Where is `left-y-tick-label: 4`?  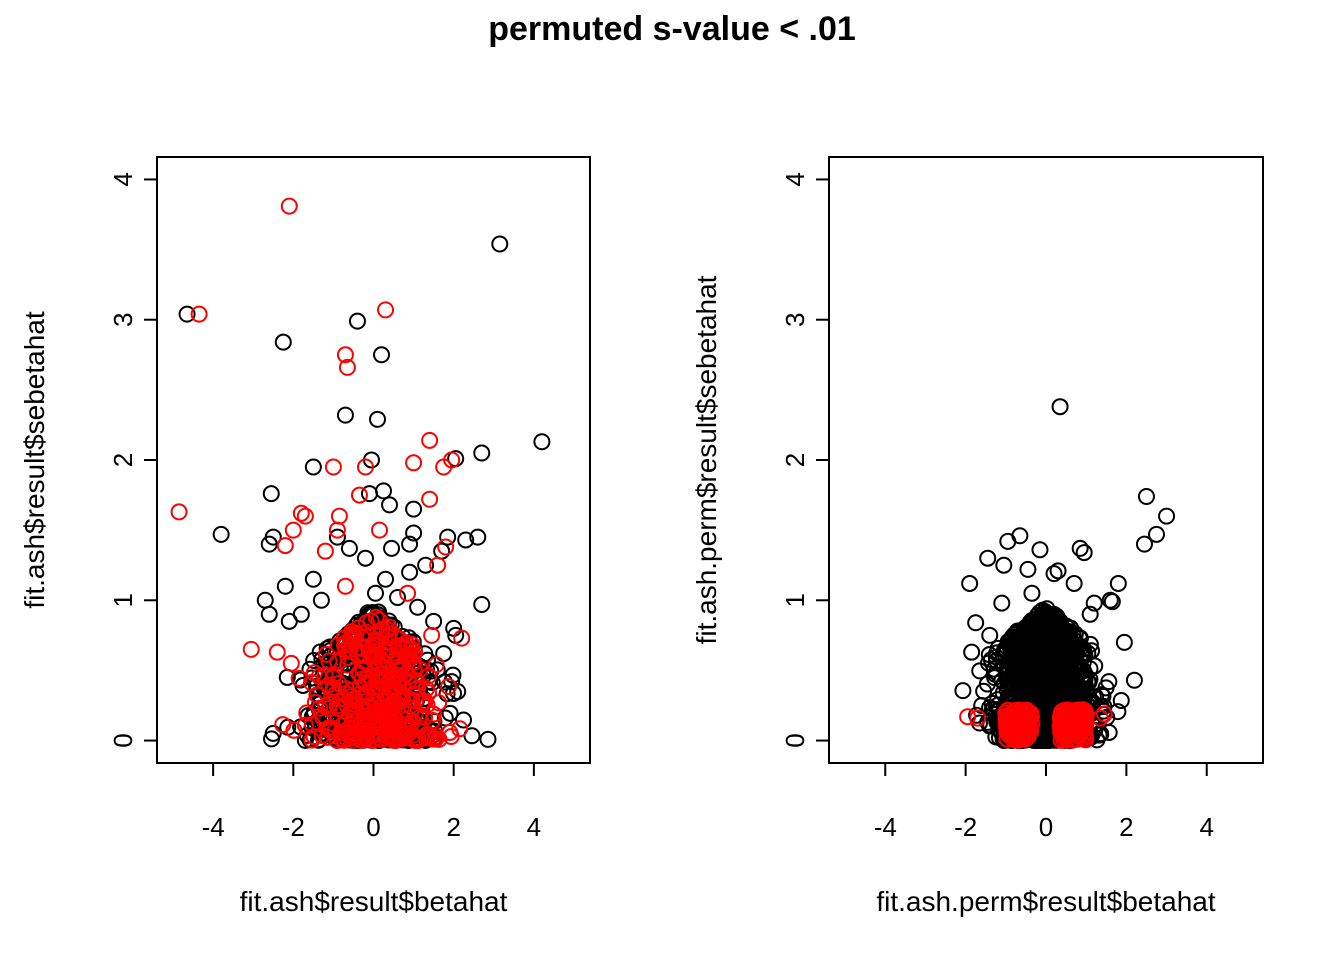 left-y-tick-label: 4 is located at coordinates (123, 179).